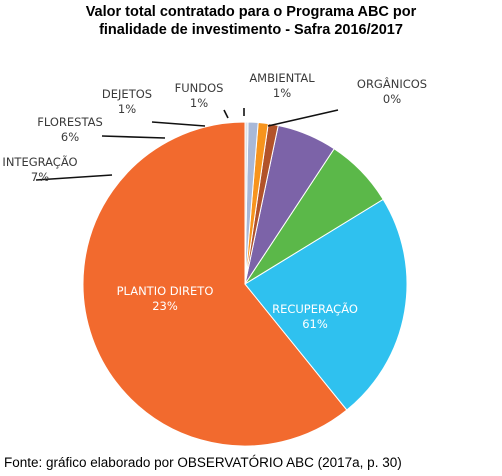 This screenshot has width=502, height=476. What do you see at coordinates (199, 95) in the screenshot?
I see `slice-label-fundos: FUNDOS 1%` at bounding box center [199, 95].